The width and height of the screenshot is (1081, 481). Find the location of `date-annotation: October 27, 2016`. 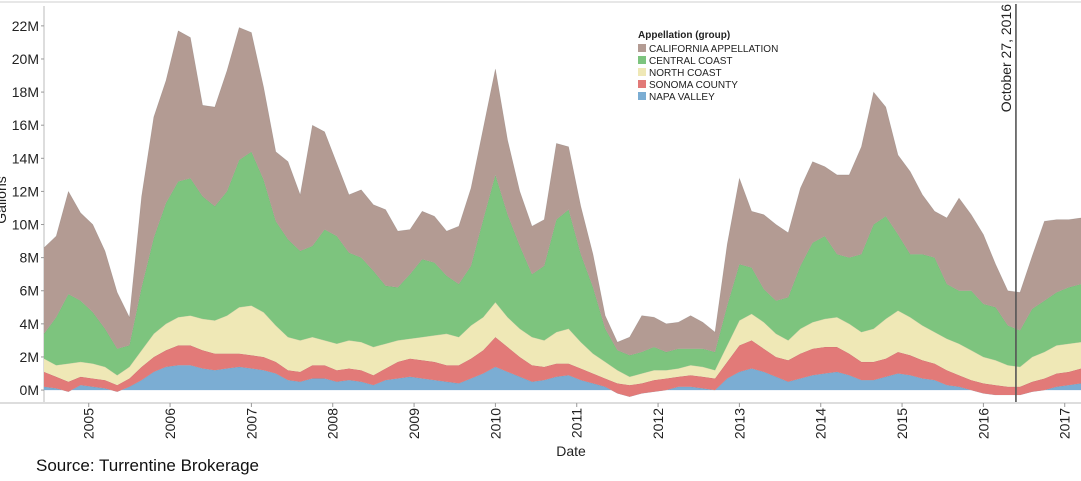

date-annotation: October 27, 2016 is located at coordinates (1007, 203).